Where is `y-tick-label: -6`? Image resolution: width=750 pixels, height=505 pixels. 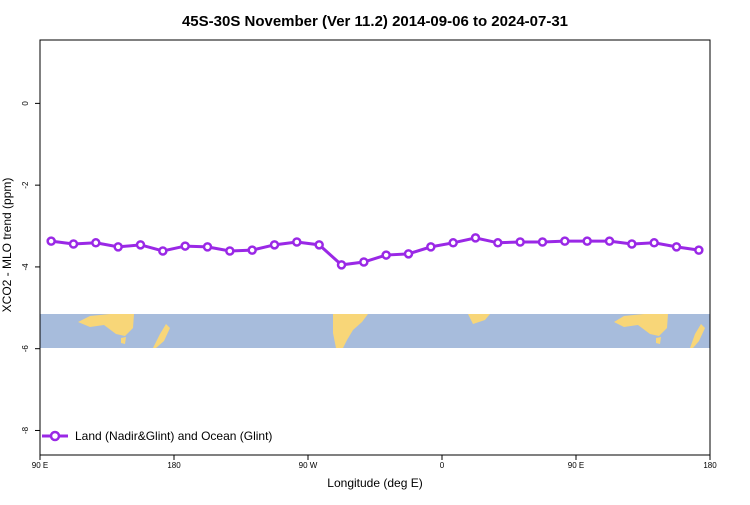
y-tick-label: -6 is located at coordinates (25, 349).